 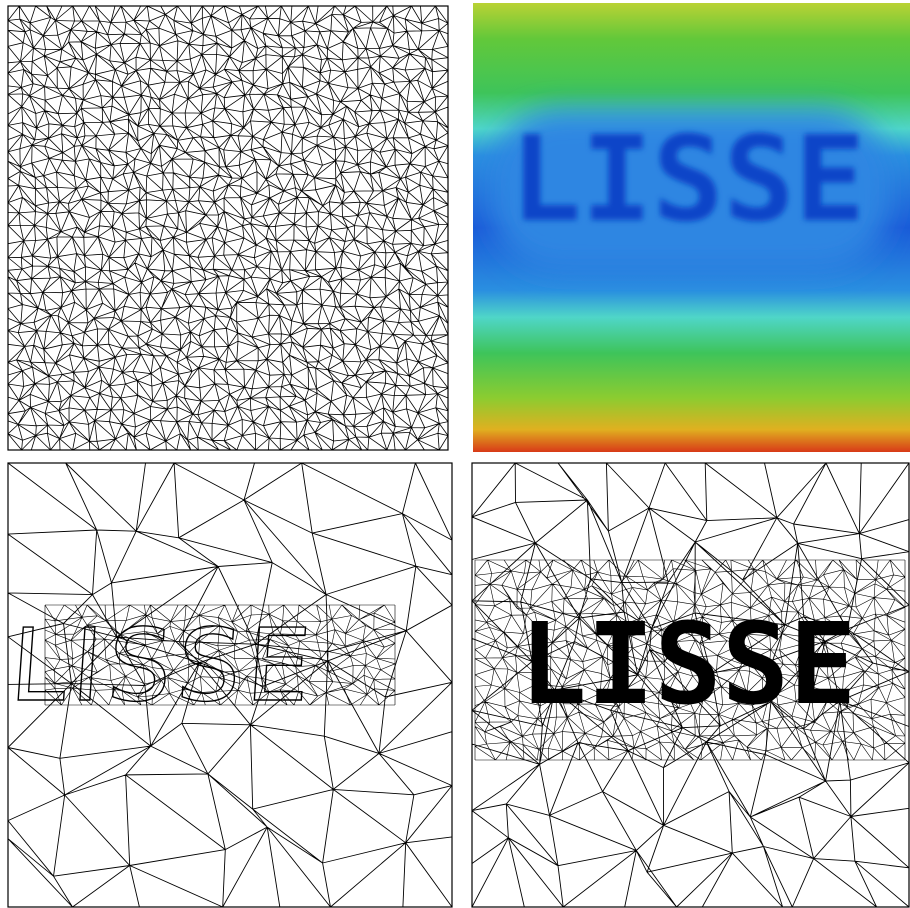 I want to click on coarse-mesh-word: LISSE, so click(x=163, y=665).